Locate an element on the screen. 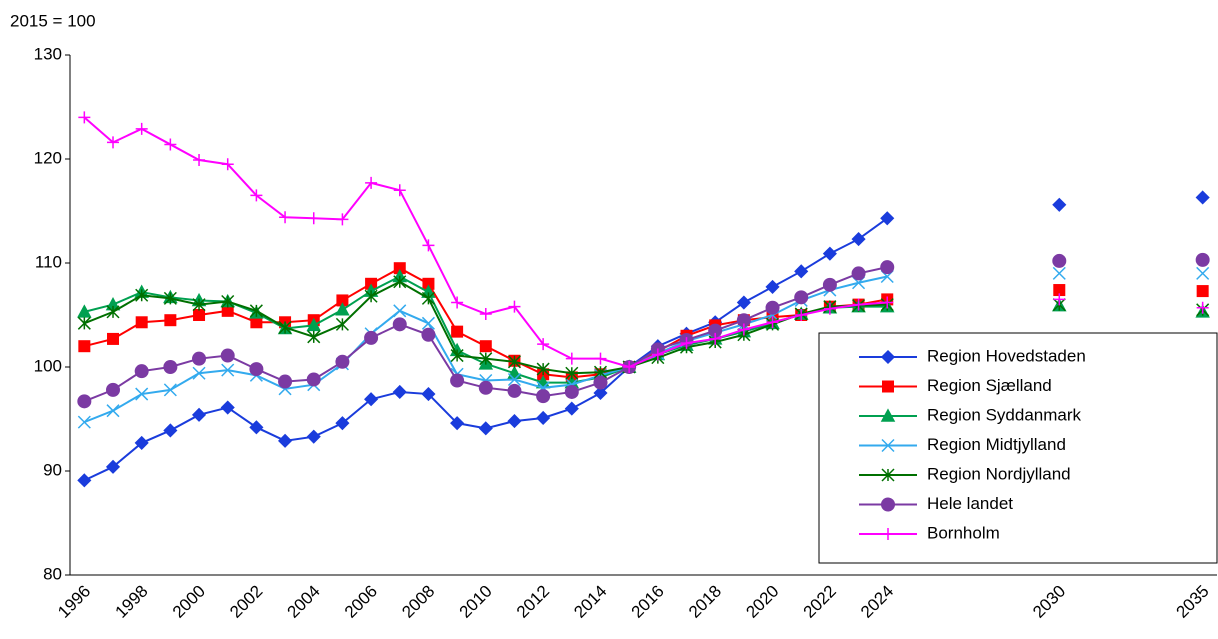 The width and height of the screenshot is (1218, 639). y-tick-label: 80 is located at coordinates (52, 573).